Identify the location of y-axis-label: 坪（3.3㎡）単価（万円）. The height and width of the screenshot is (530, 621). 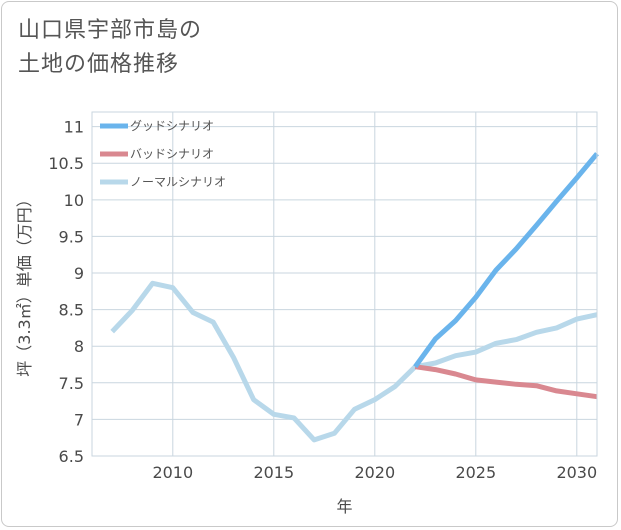
(24, 283).